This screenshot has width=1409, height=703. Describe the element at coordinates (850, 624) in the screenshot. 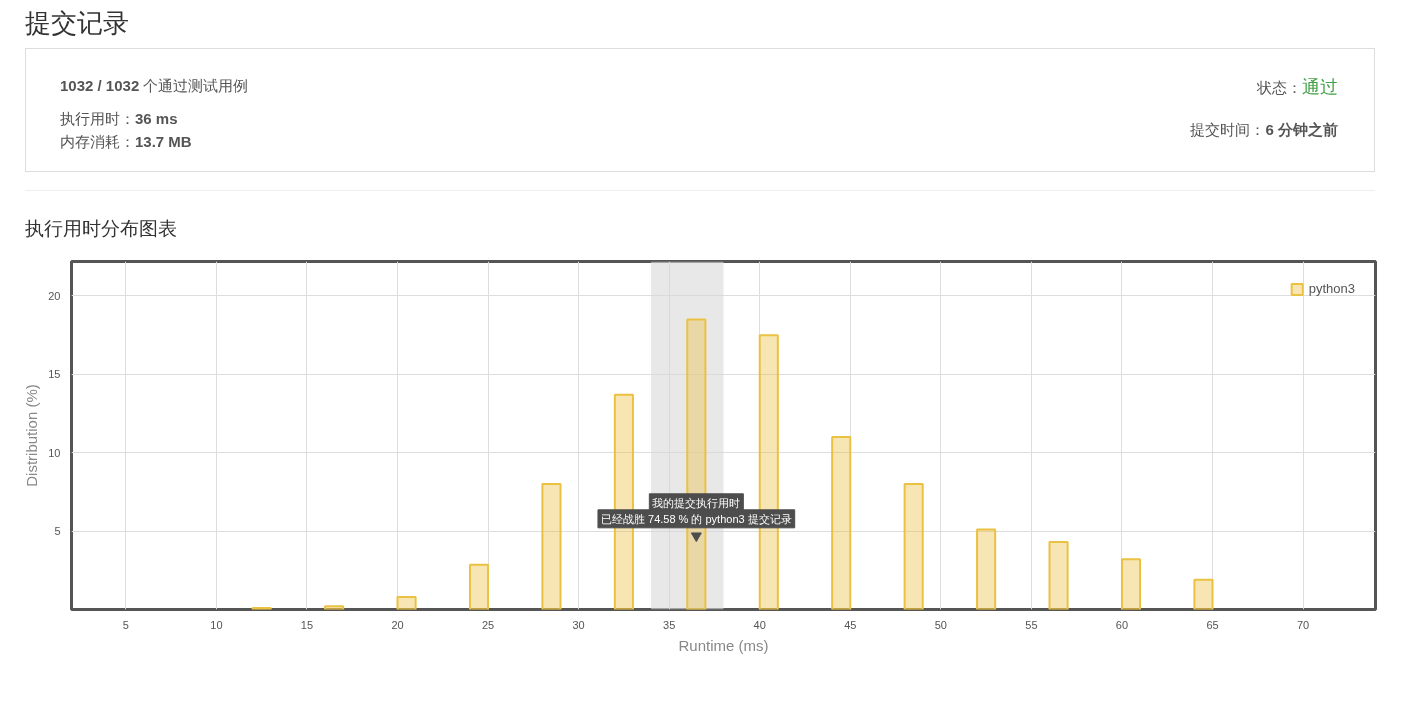

I see `x-tick-label: 45` at that location.